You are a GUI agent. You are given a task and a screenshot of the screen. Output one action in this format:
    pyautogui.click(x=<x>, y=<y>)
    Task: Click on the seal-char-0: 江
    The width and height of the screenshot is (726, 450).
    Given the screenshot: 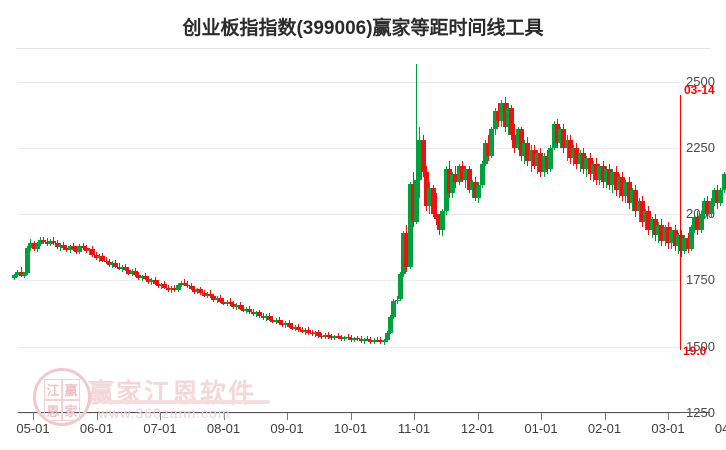 What is the action you would take?
    pyautogui.click(x=53, y=389)
    